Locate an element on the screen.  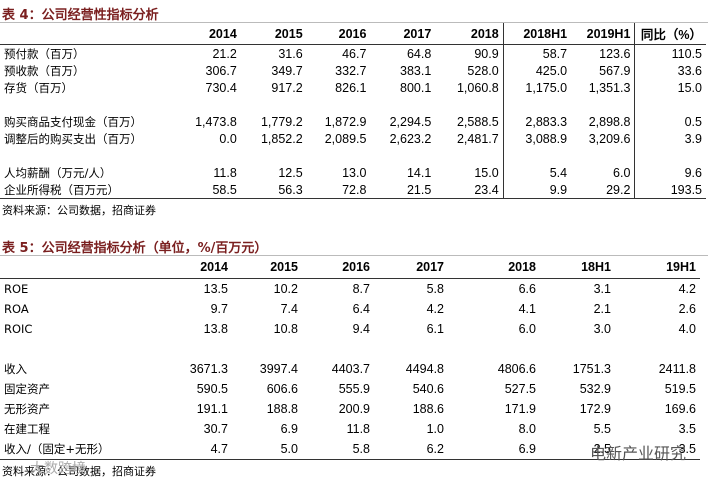
value-cell: 3997.4 is located at coordinates (278, 369).